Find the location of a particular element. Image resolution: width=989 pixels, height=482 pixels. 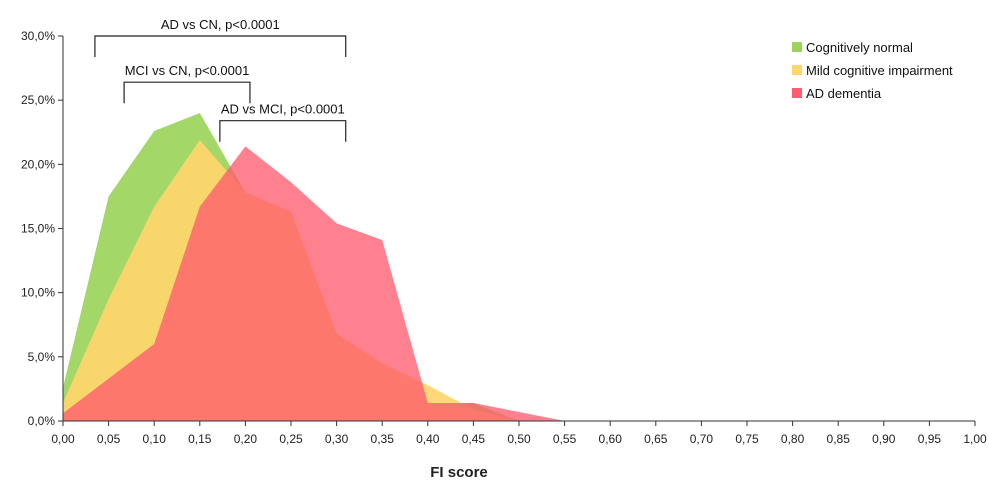

x-tick-label: 0,40 is located at coordinates (428, 439).